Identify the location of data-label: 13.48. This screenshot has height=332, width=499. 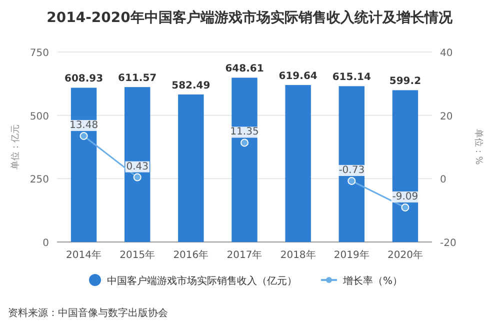
(83, 125).